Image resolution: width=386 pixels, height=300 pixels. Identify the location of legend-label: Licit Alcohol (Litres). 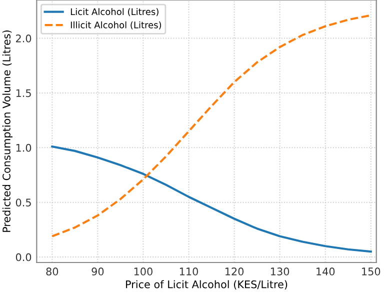
(114, 12).